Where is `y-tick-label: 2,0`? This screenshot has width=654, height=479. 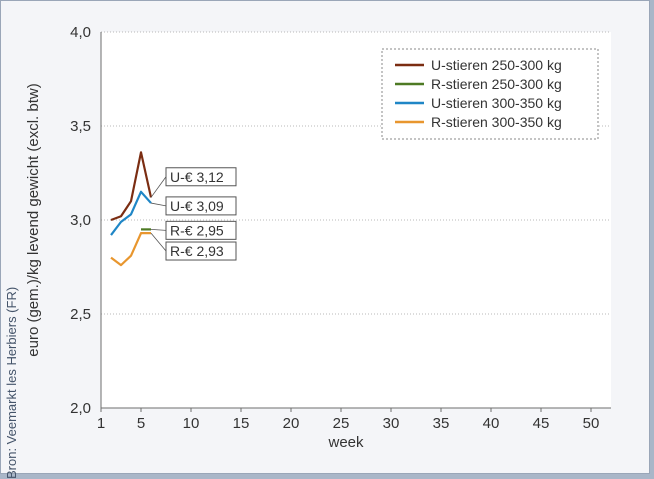
y-tick-label: 2,0 is located at coordinates (80, 408).